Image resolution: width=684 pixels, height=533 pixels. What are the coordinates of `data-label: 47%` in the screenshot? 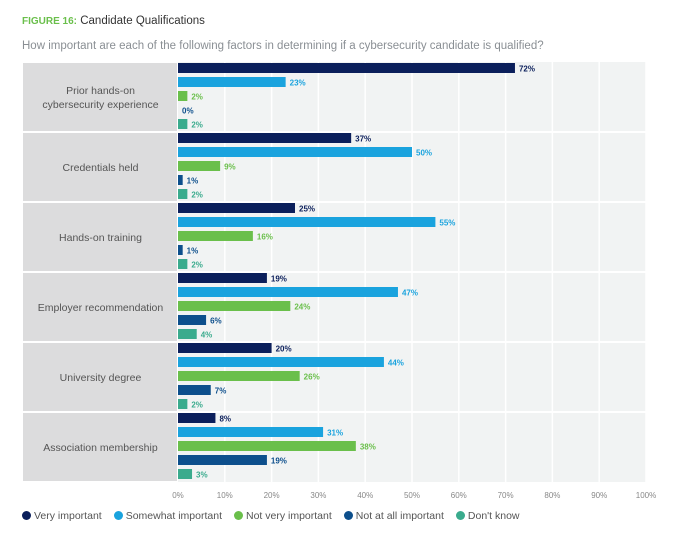 It's located at (410, 293).